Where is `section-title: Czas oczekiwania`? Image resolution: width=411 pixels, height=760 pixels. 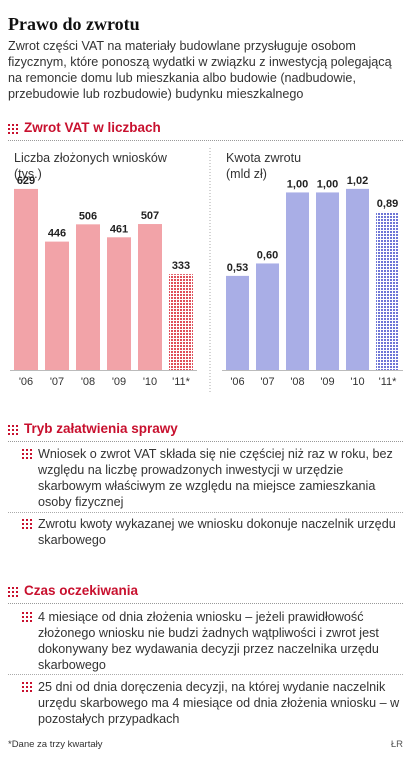
section-title: Czas oczekiwania is located at coordinates (81, 590).